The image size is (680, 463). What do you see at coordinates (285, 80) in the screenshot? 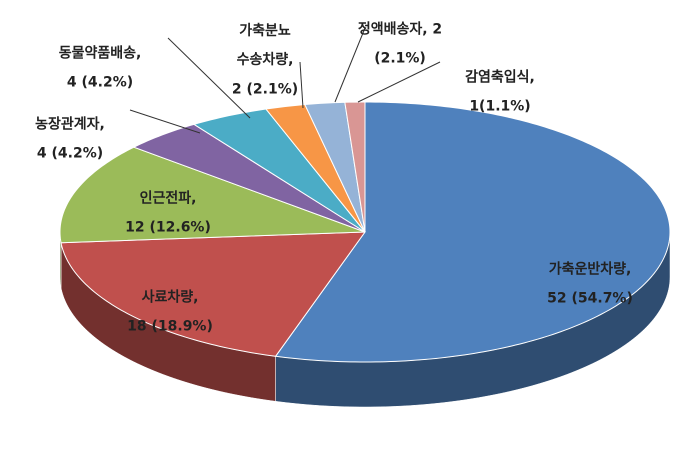
I see `leader-lines` at bounding box center [285, 80].